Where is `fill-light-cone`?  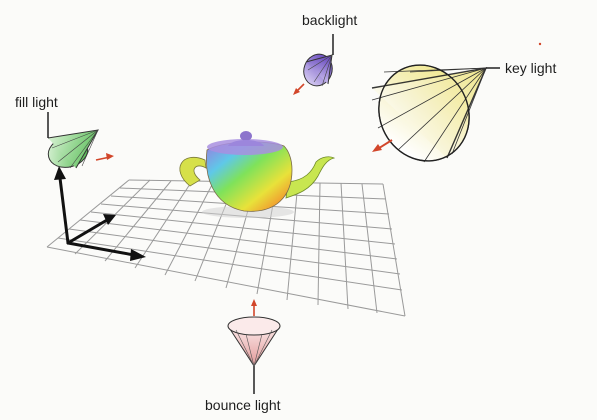
fill-light-cone is located at coordinates (73, 140).